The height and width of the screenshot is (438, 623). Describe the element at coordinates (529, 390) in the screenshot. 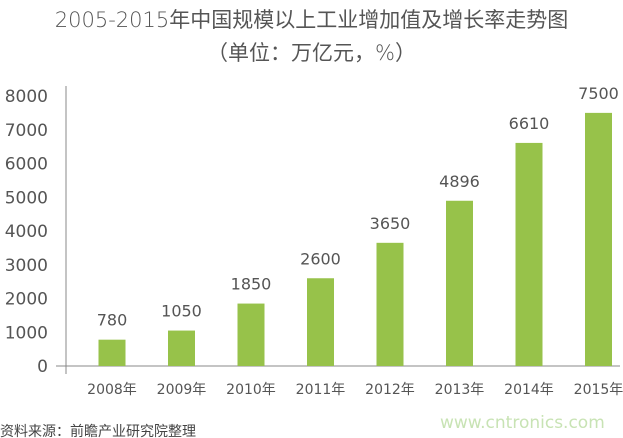

I see `x-tick-label: 2014年` at that location.